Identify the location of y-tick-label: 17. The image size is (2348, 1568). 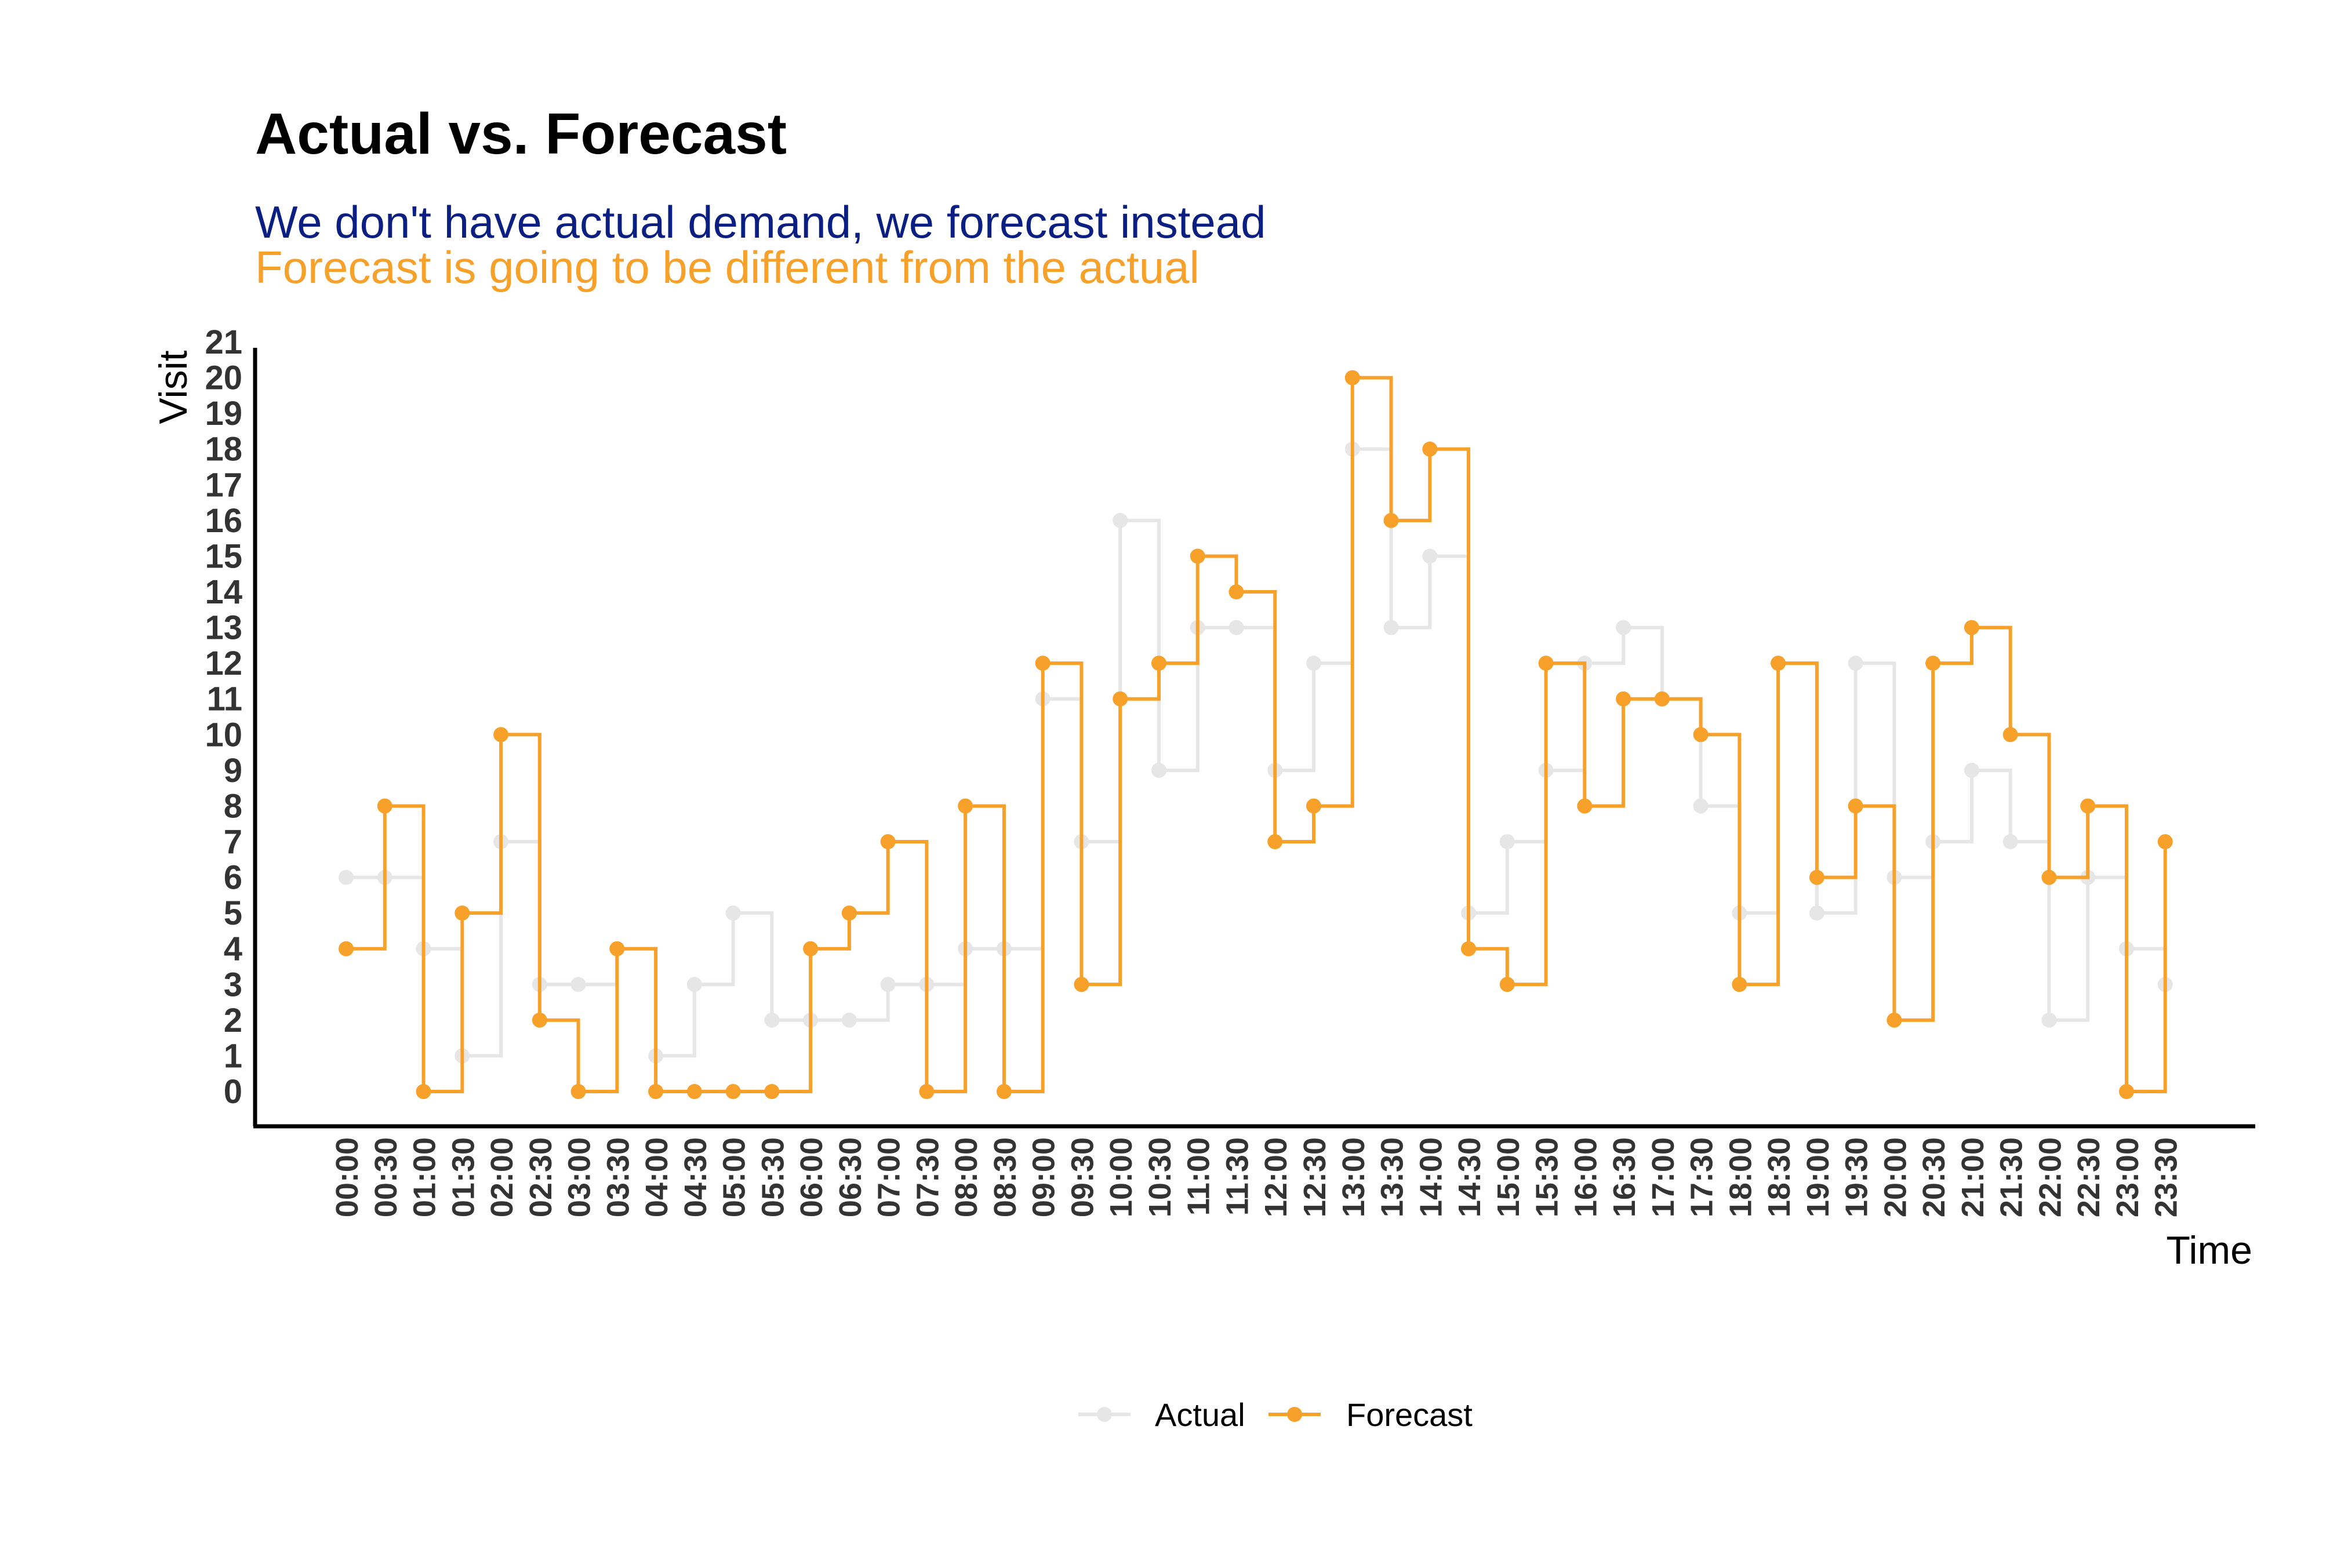
(223, 485).